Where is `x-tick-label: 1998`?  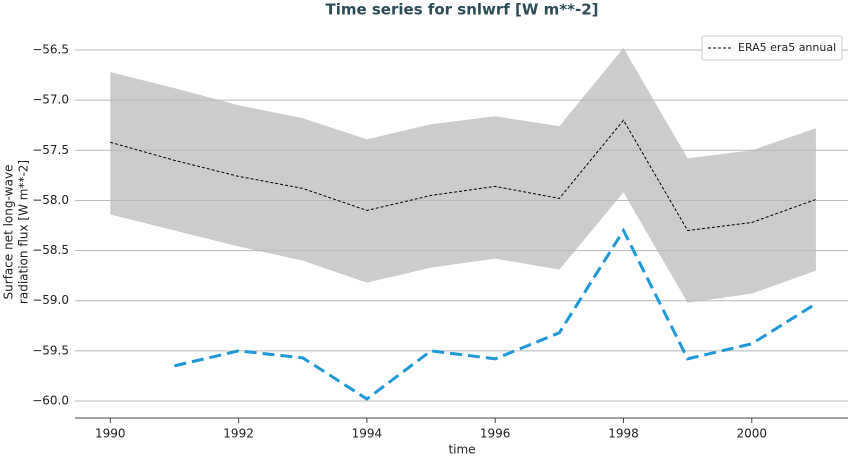 x-tick-label: 1998 is located at coordinates (623, 434).